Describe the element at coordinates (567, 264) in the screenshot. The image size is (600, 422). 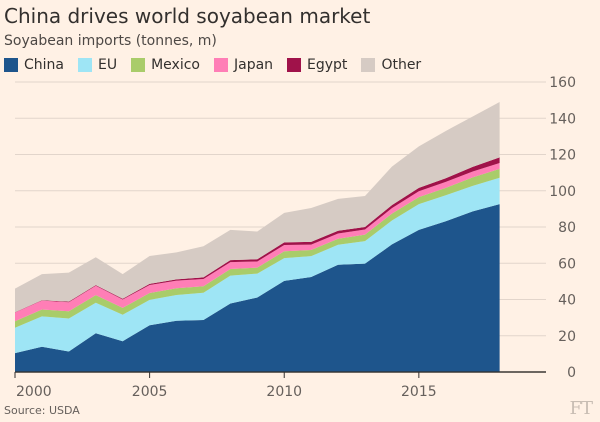
I see `y-tick-label: 60` at that location.